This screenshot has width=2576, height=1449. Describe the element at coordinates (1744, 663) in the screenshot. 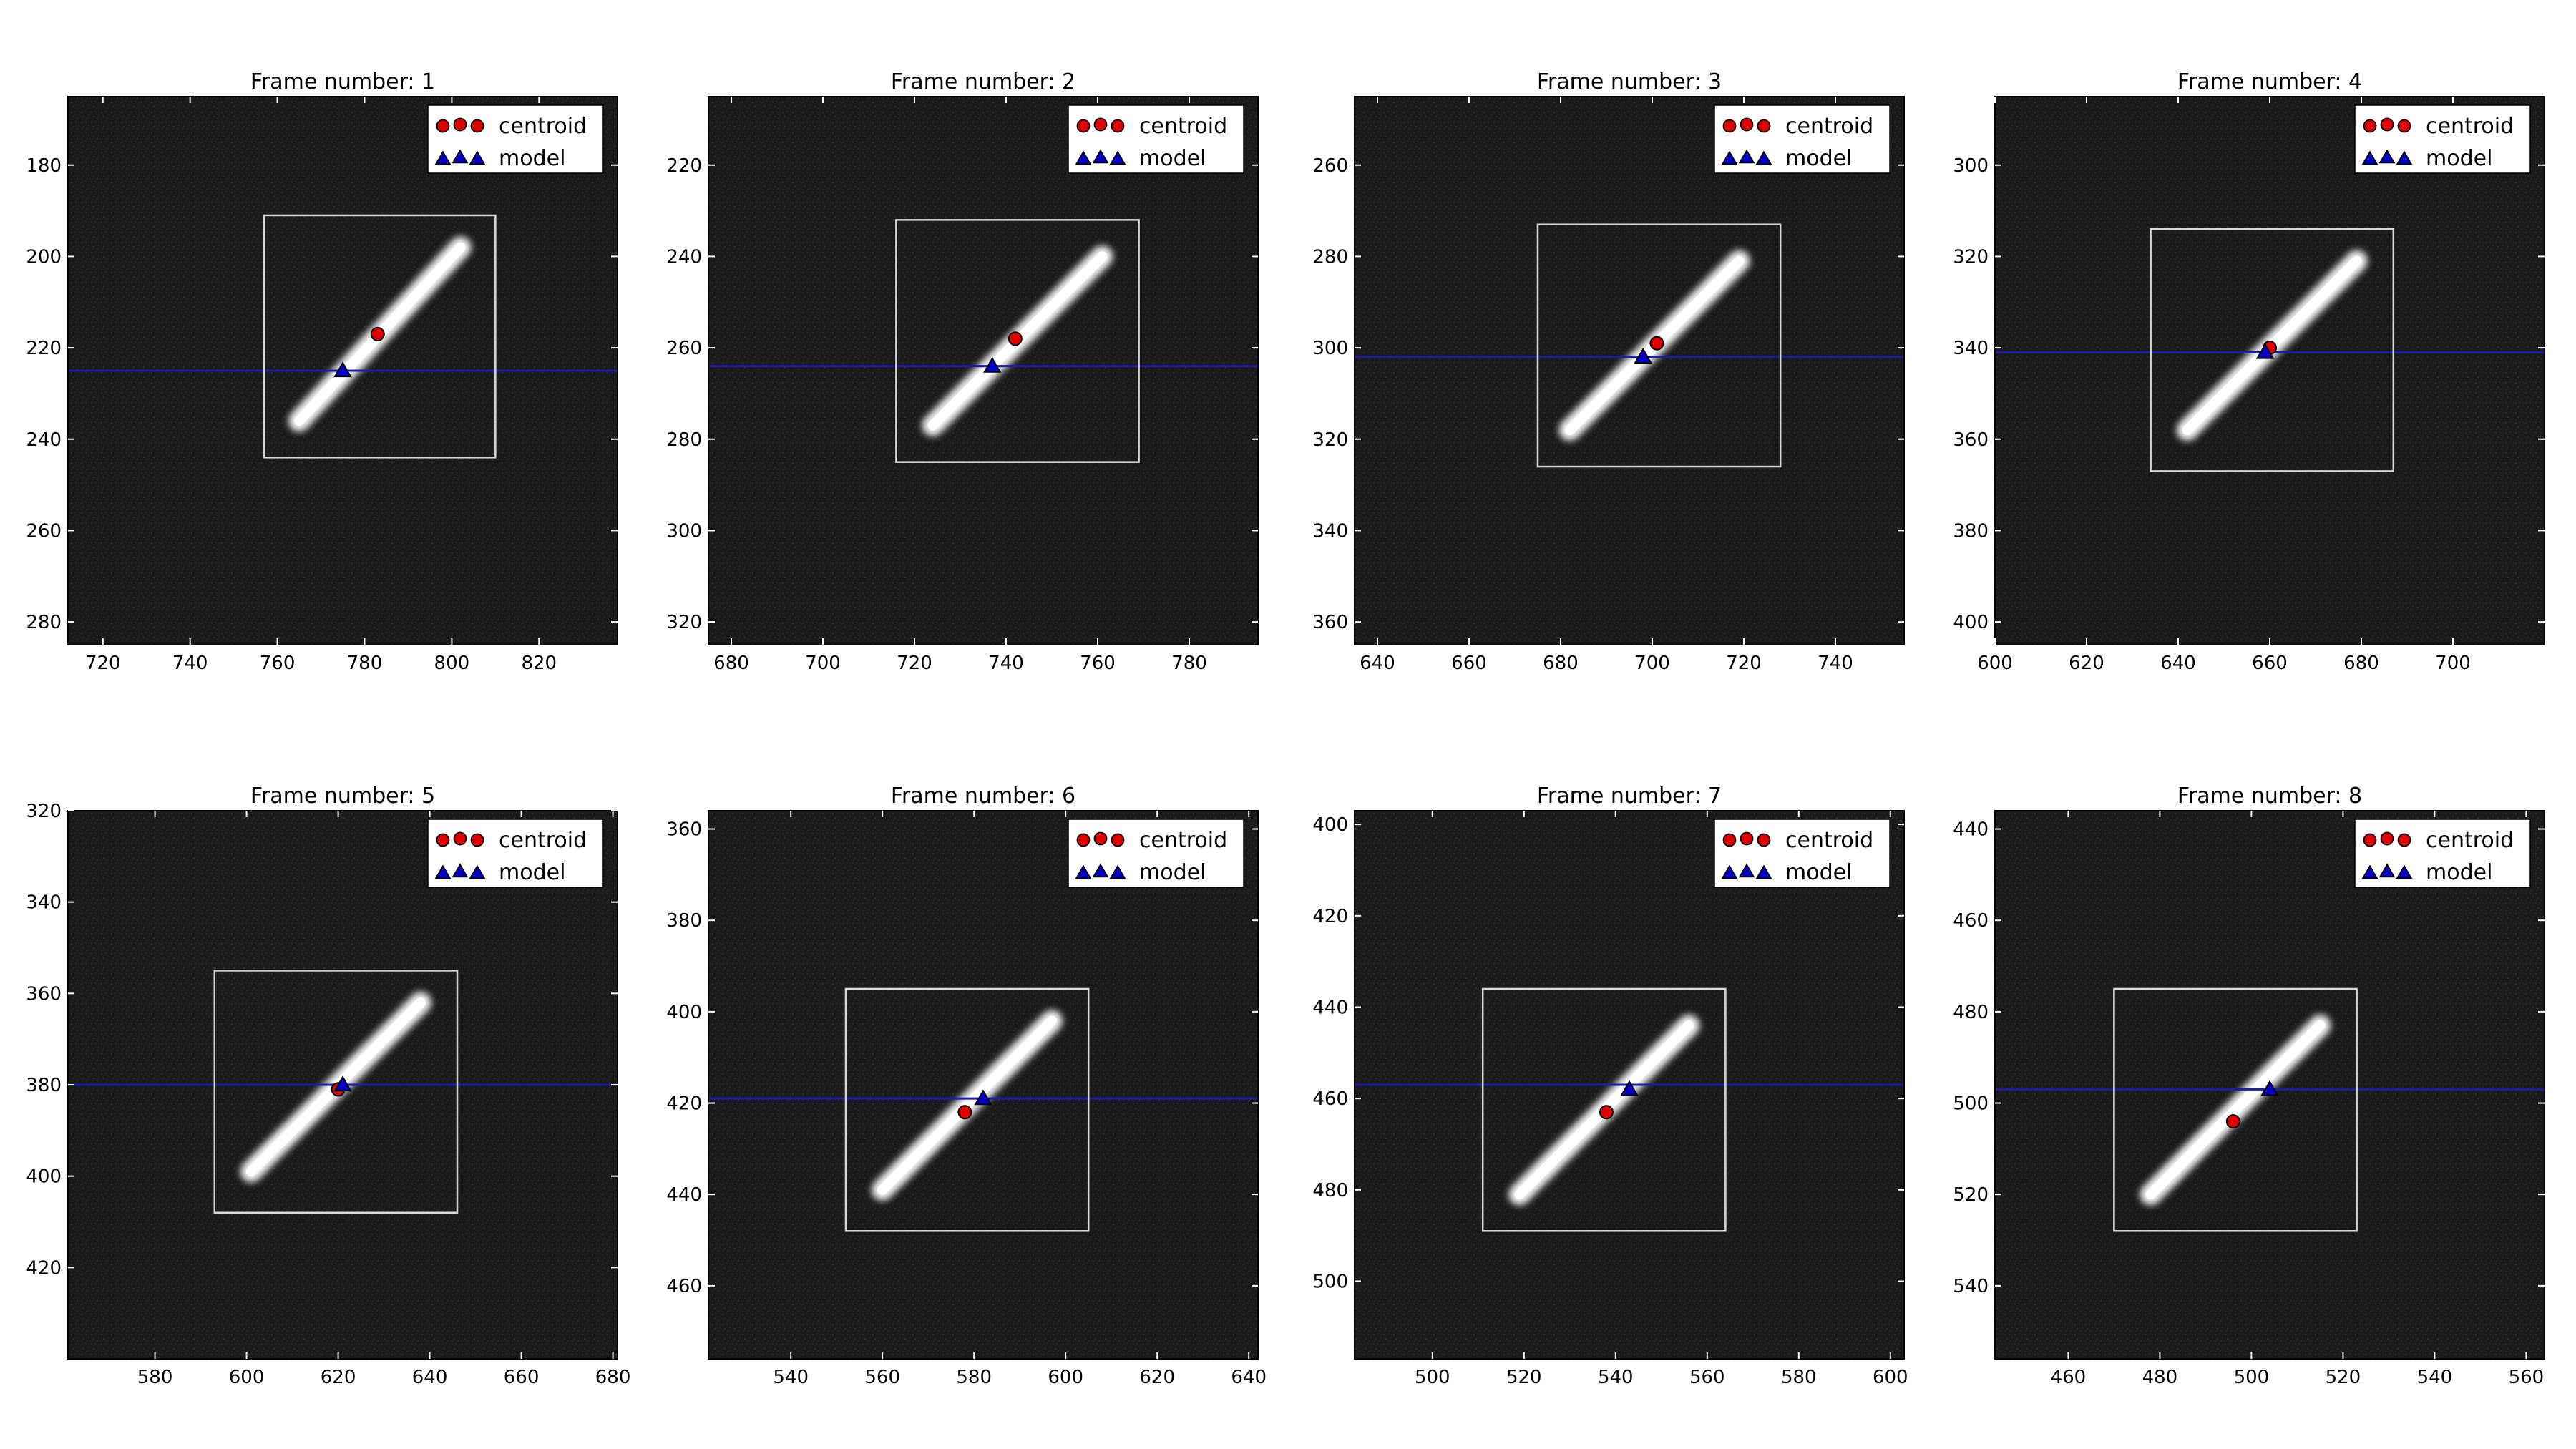

I see `x-tick-label: 720` at that location.